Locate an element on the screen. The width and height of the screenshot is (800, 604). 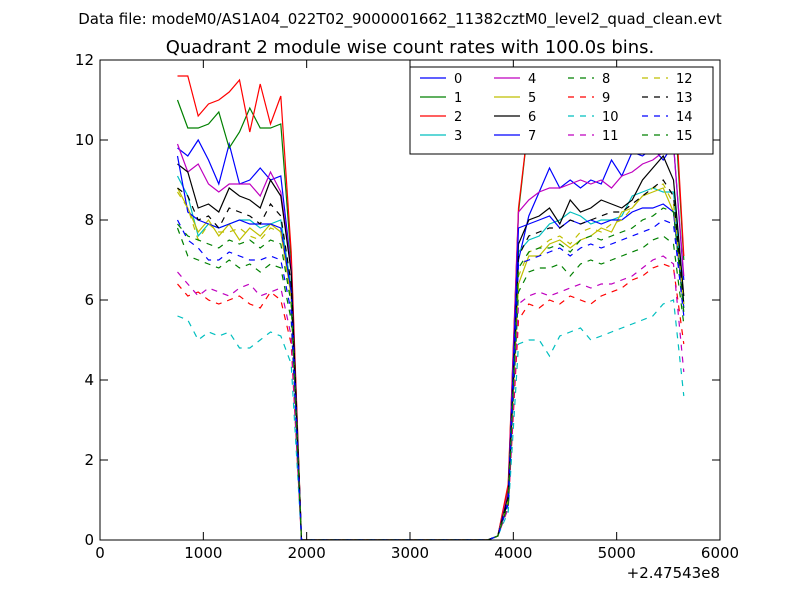
legend-label-4: 4 is located at coordinates (532, 79).